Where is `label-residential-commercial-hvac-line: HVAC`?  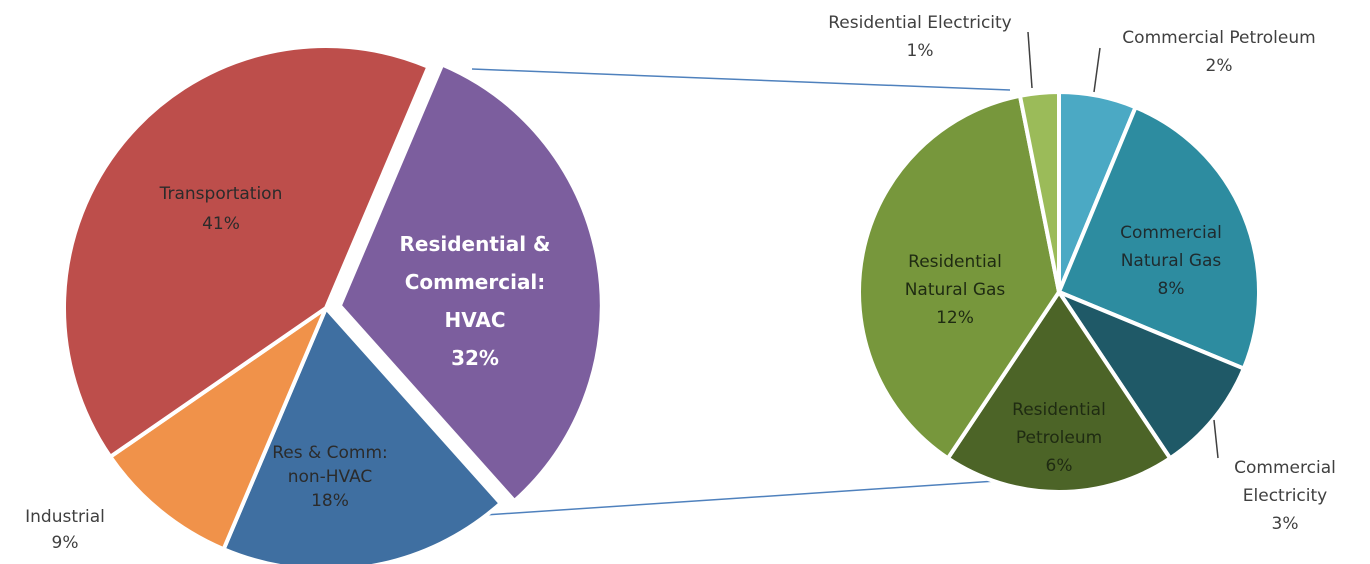 label-residential-commercial-hvac-line: HVAC is located at coordinates (474, 320).